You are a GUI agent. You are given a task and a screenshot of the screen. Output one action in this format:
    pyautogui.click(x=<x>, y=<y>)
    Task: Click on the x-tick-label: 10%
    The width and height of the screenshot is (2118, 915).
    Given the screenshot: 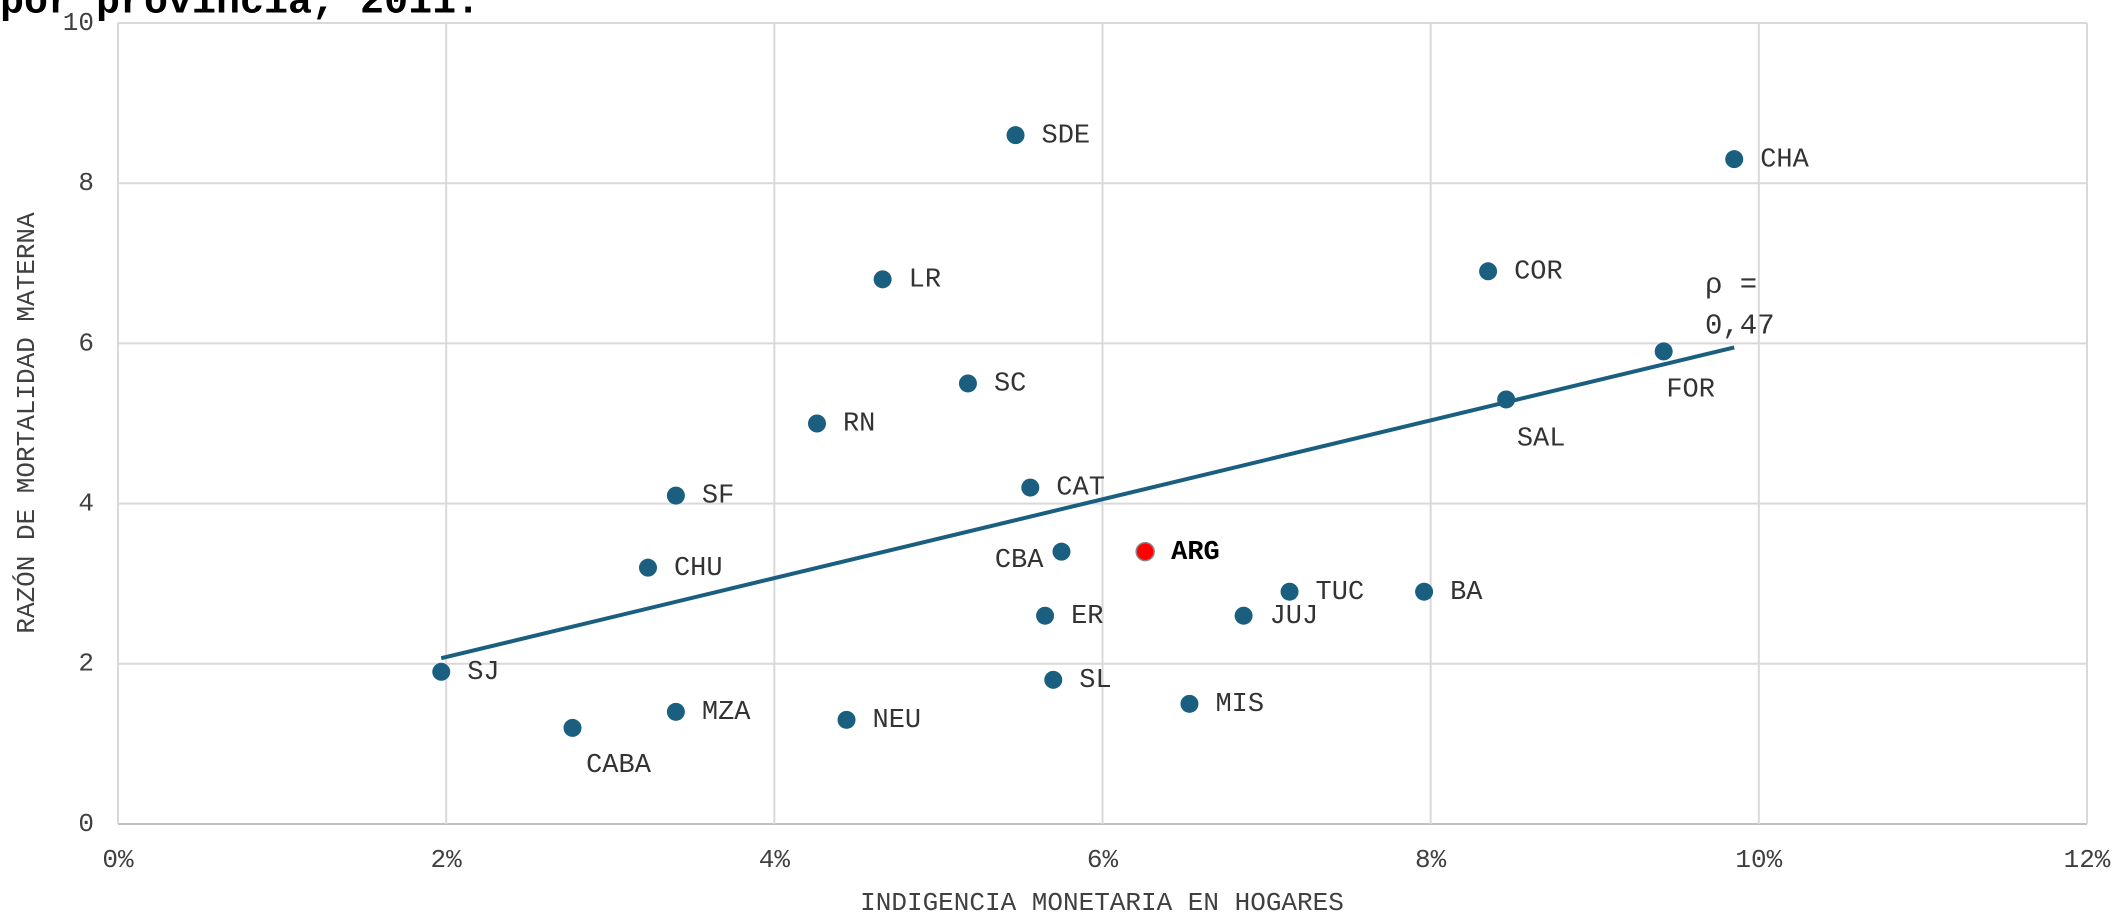 What is the action you would take?
    pyautogui.click(x=1758, y=860)
    